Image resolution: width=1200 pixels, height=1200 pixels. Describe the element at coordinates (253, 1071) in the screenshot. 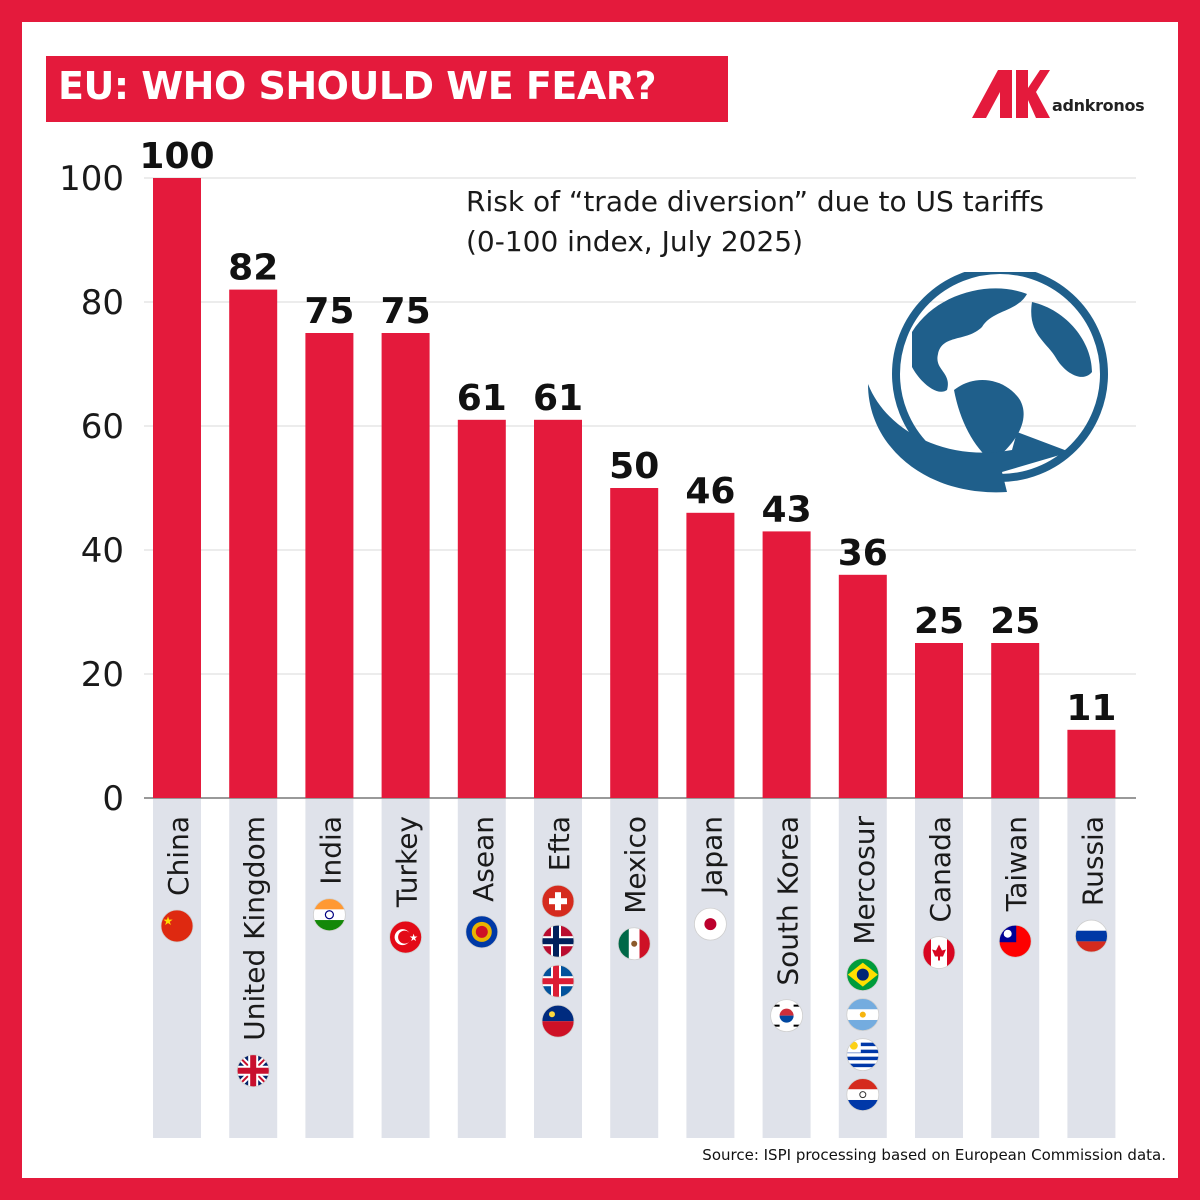

I see `united-kingdom-flag-icon` at that location.